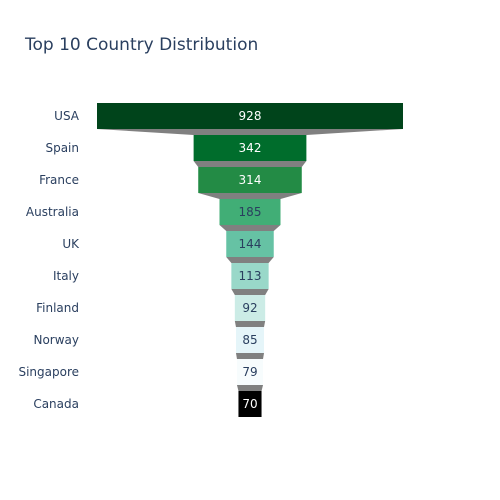  I want to click on category-label-italy: Italy, so click(66, 276).